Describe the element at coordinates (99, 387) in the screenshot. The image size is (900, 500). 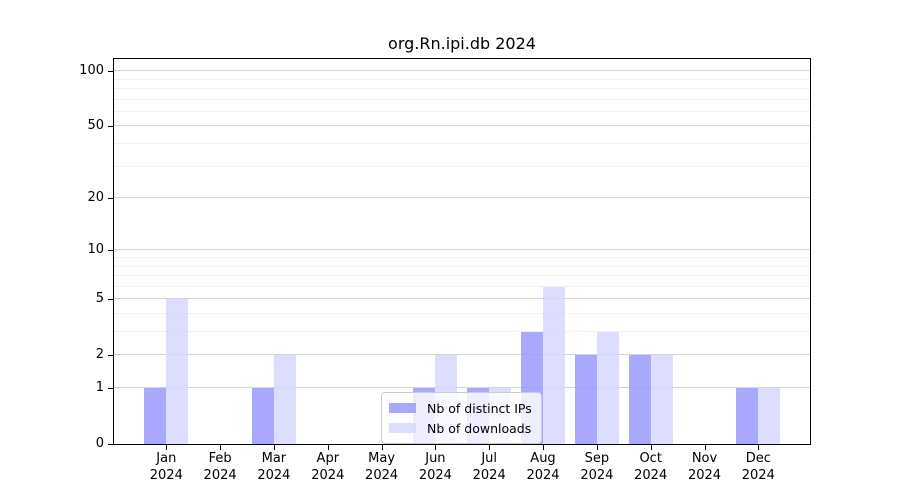
I see `y-tick-label-1: 1` at that location.